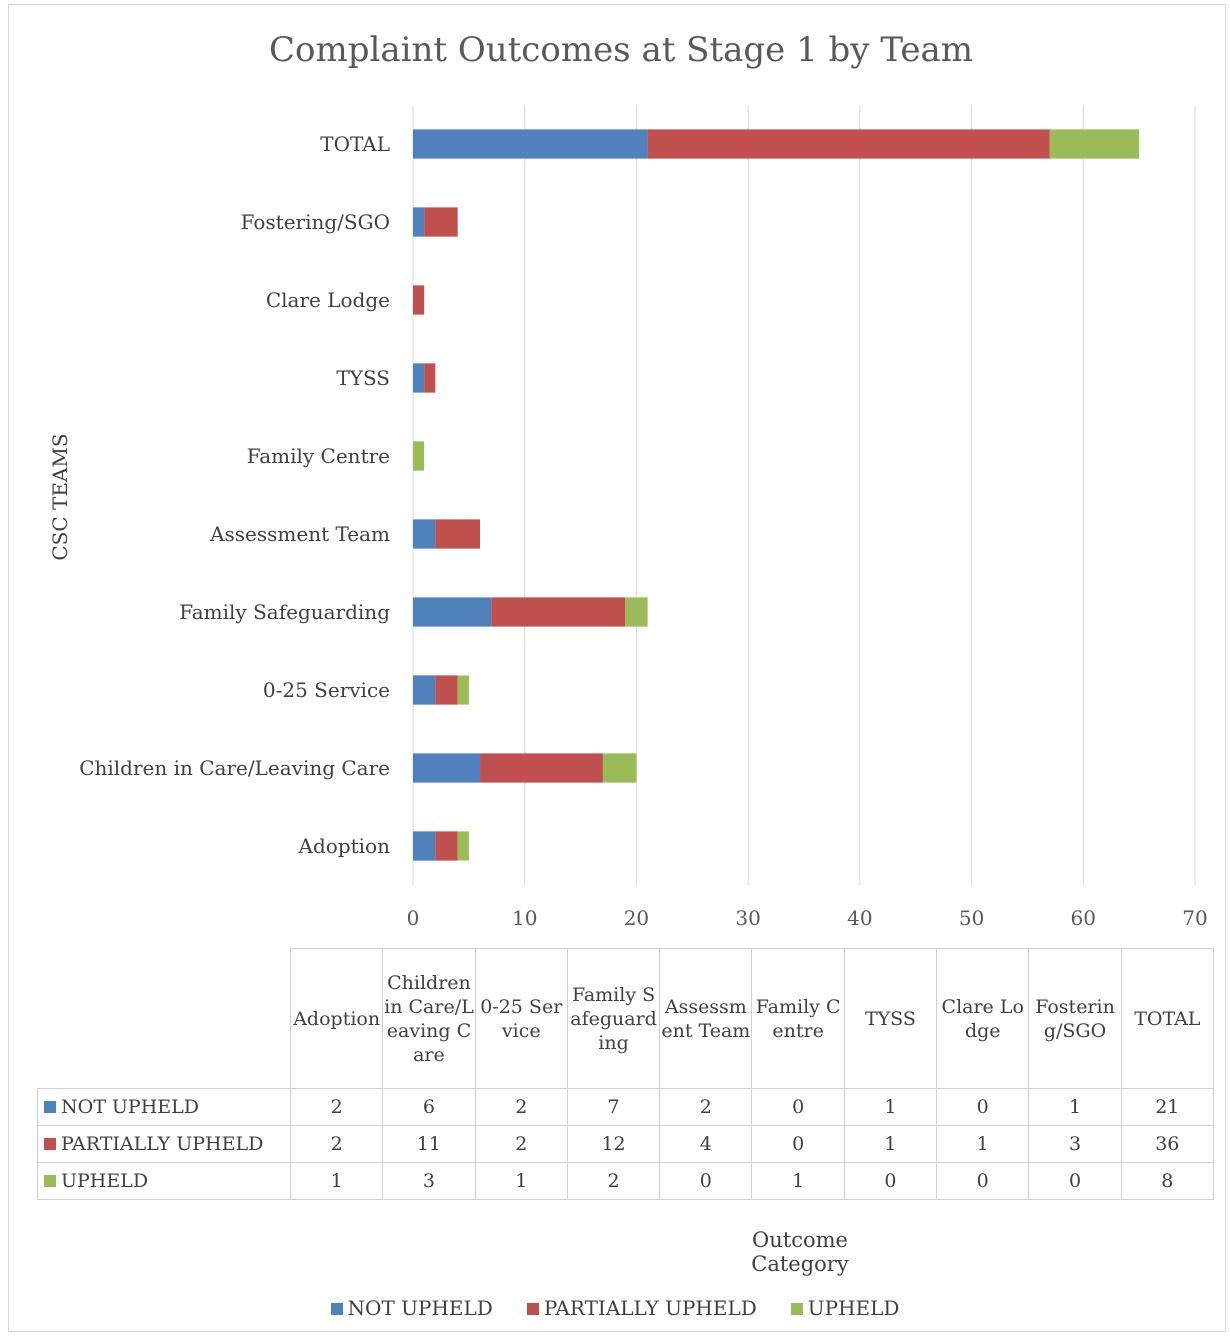 The image size is (1230, 1337). Describe the element at coordinates (541, 768) in the screenshot. I see `bar-children-in-care-leaving-care-partially-upheld` at that location.